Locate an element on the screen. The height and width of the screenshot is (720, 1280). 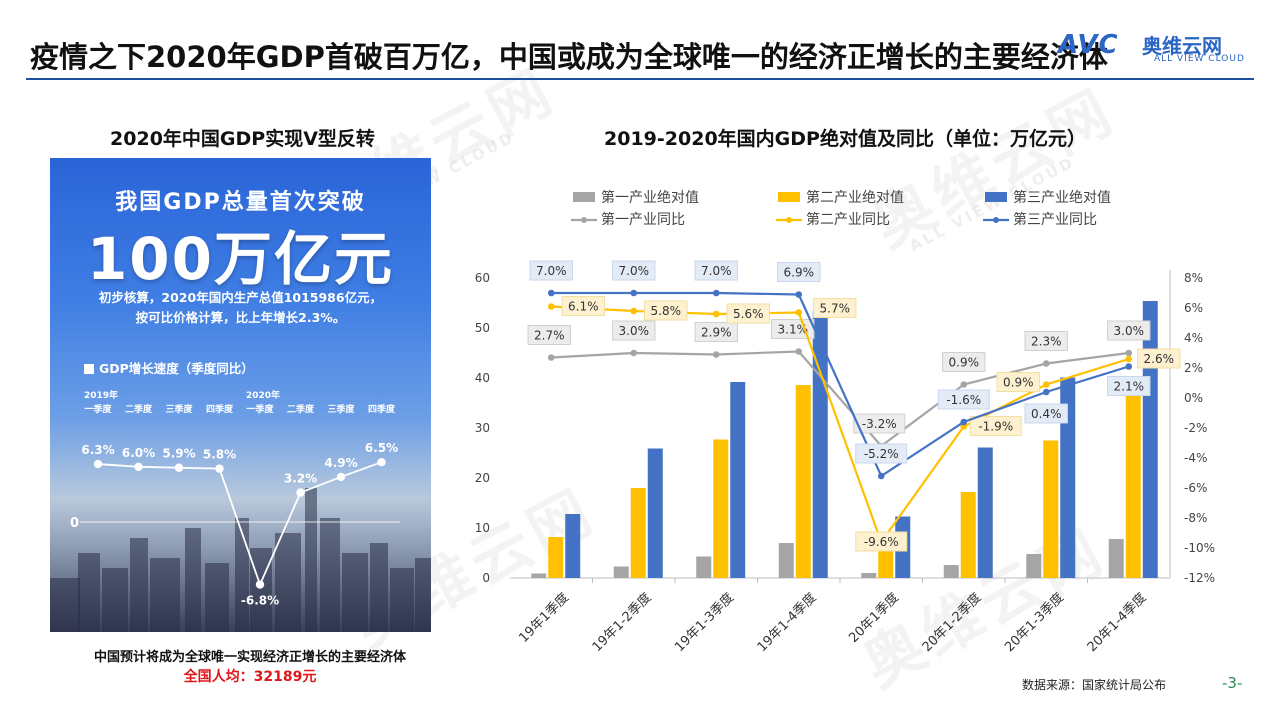
logo-subtitle: ALL VIEW CLOUD is located at coordinates (1199, 59).